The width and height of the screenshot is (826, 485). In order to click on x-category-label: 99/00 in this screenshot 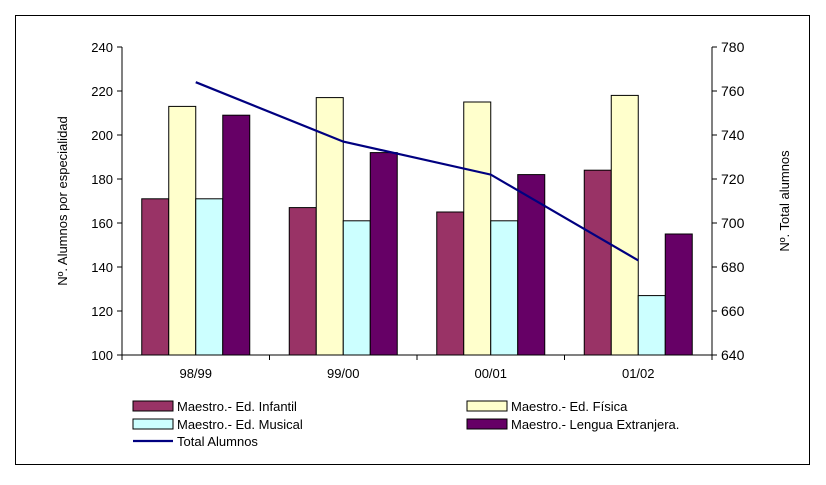, I will do `click(343, 373)`.